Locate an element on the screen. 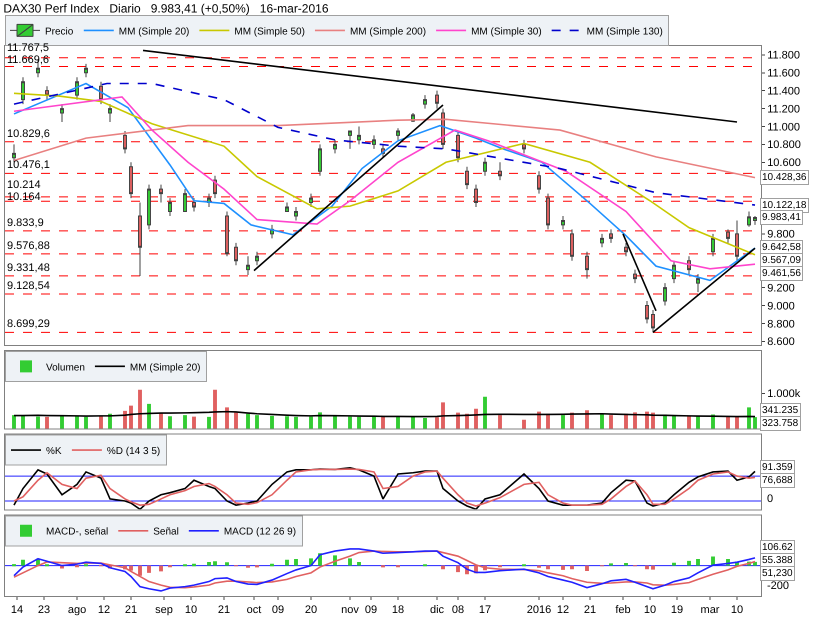  legend-label: MM (Simple 20) is located at coordinates (165, 368).